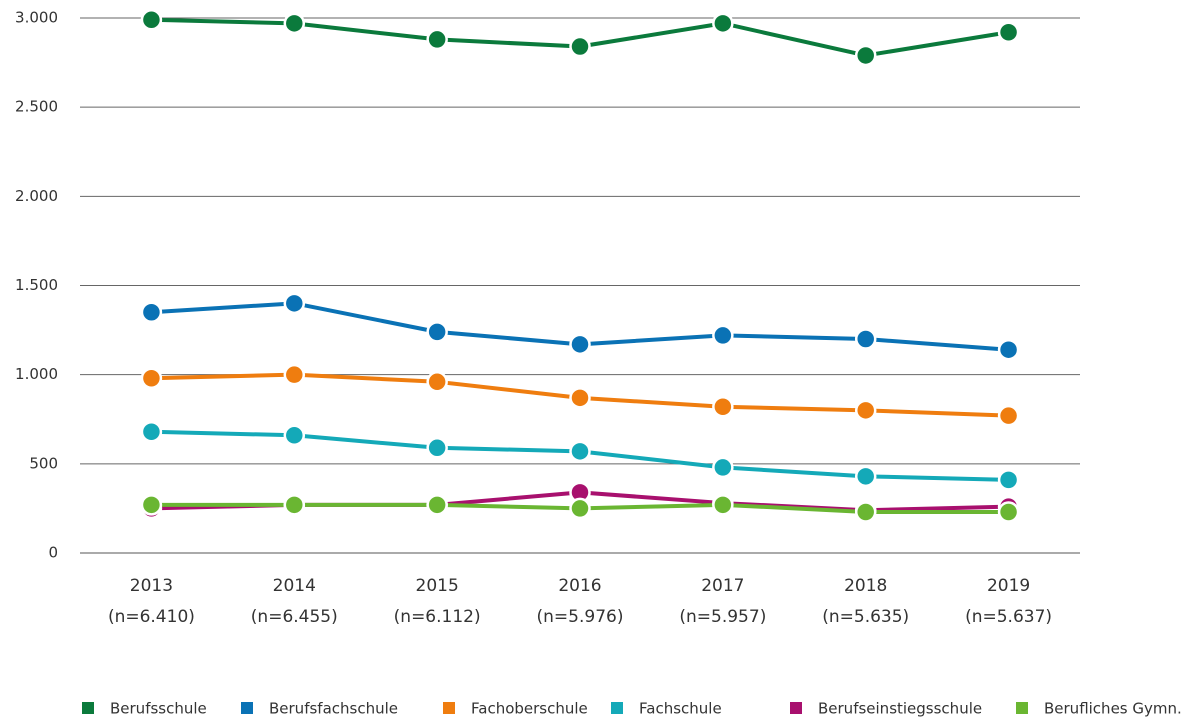  Describe the element at coordinates (294, 586) in the screenshot. I see `x-tick-label: 2014` at that location.